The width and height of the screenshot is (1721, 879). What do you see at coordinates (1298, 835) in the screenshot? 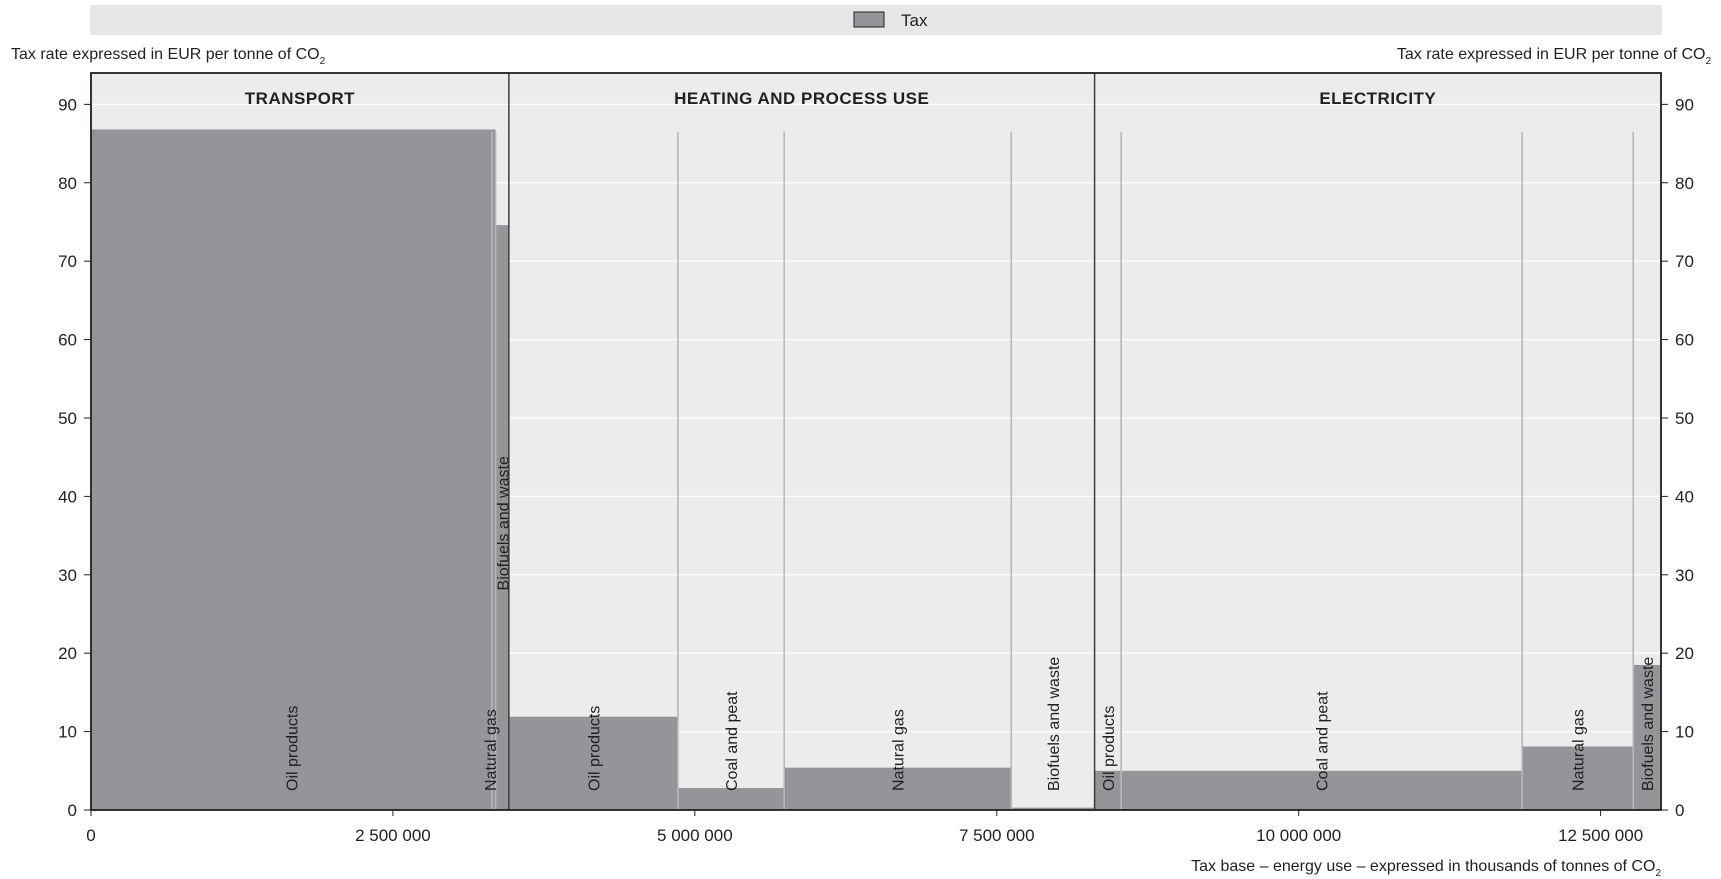
I see `x-tick-label-10000000: 10 000 000` at bounding box center [1298, 835].